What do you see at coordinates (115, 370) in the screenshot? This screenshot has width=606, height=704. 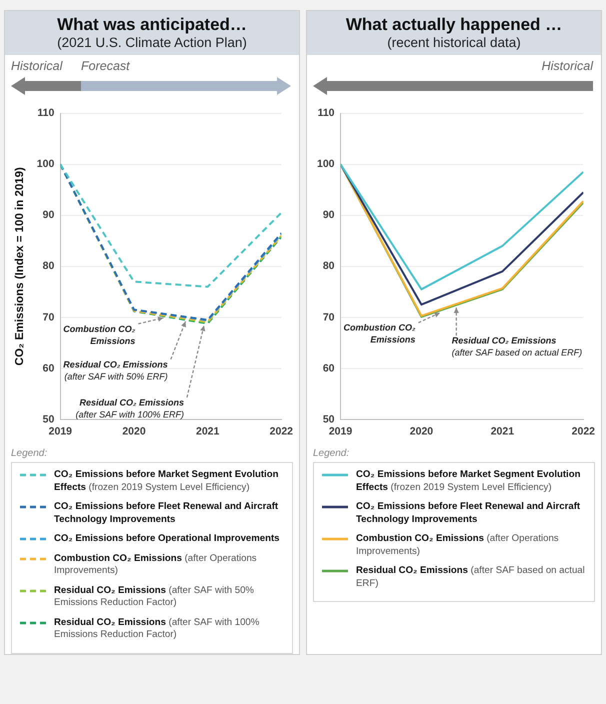 I see `annotation: Residual CO₂ Emissions (after SAF with 50% ERF)` at bounding box center [115, 370].